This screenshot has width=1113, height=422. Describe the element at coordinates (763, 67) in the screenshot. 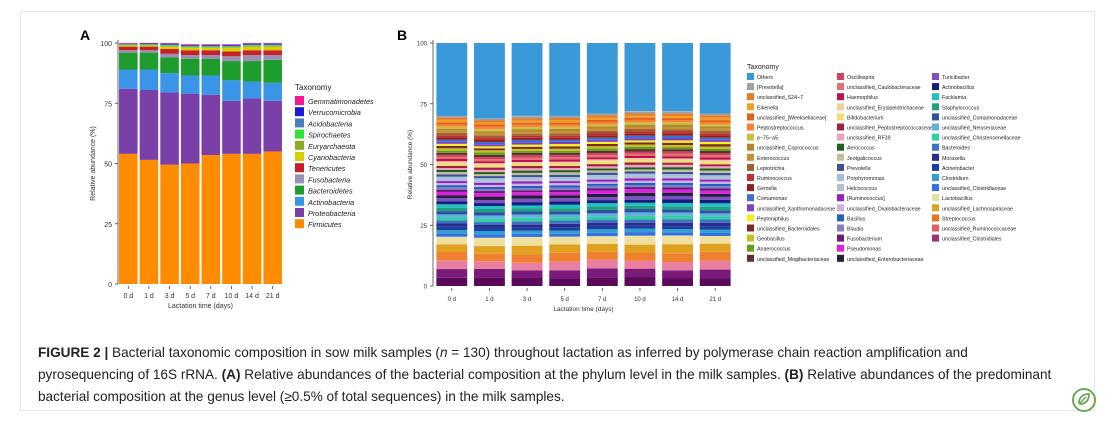

I see `panel-b-legend-title: Taxonomy` at that location.